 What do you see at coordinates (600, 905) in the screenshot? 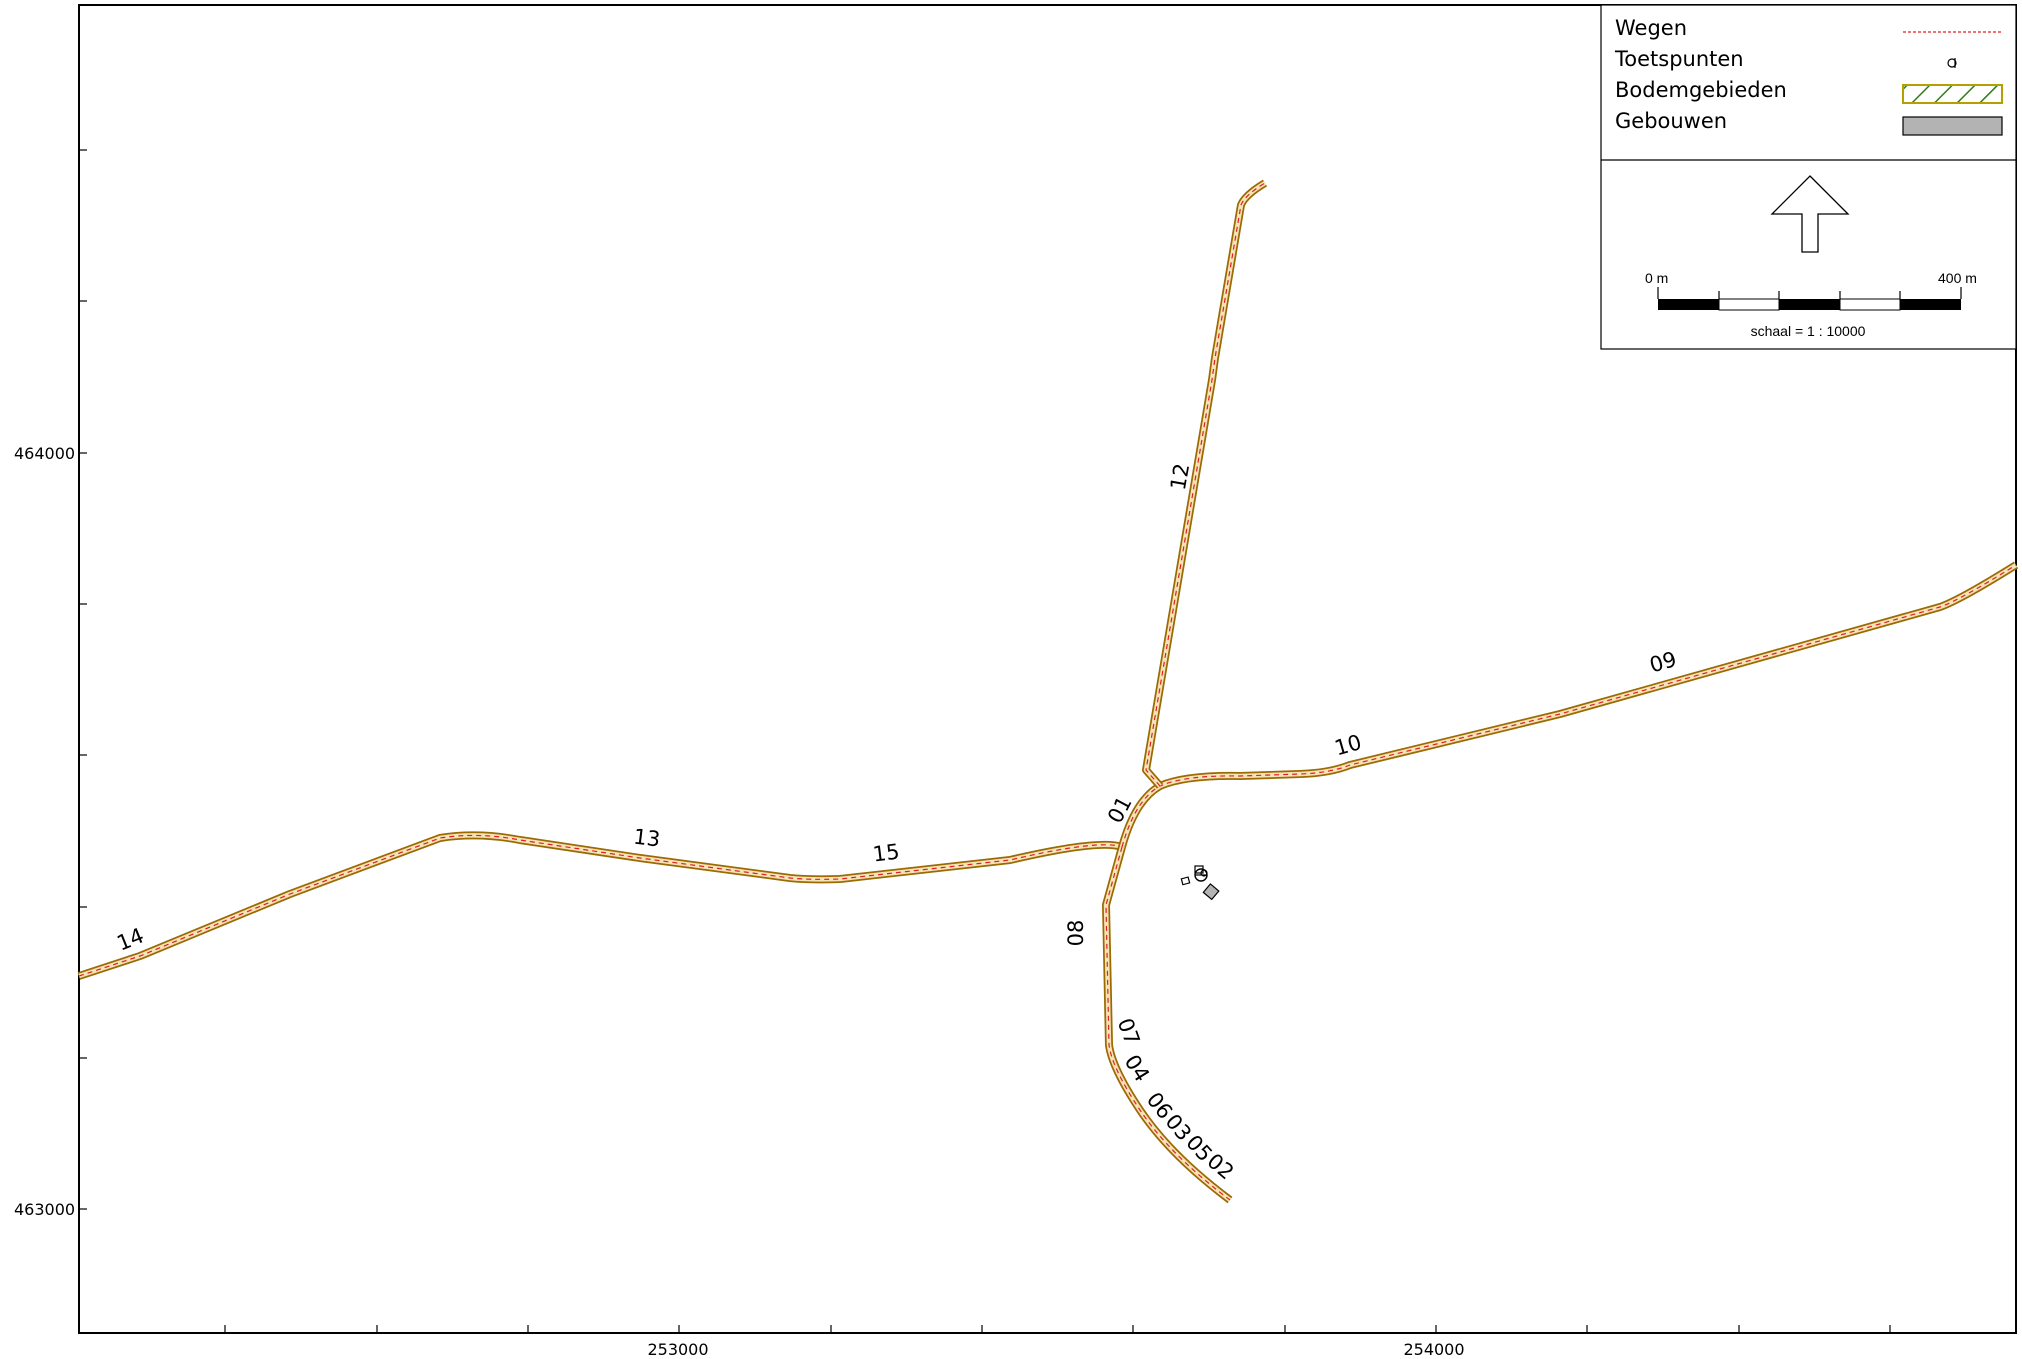
I see `road-west` at bounding box center [600, 905].